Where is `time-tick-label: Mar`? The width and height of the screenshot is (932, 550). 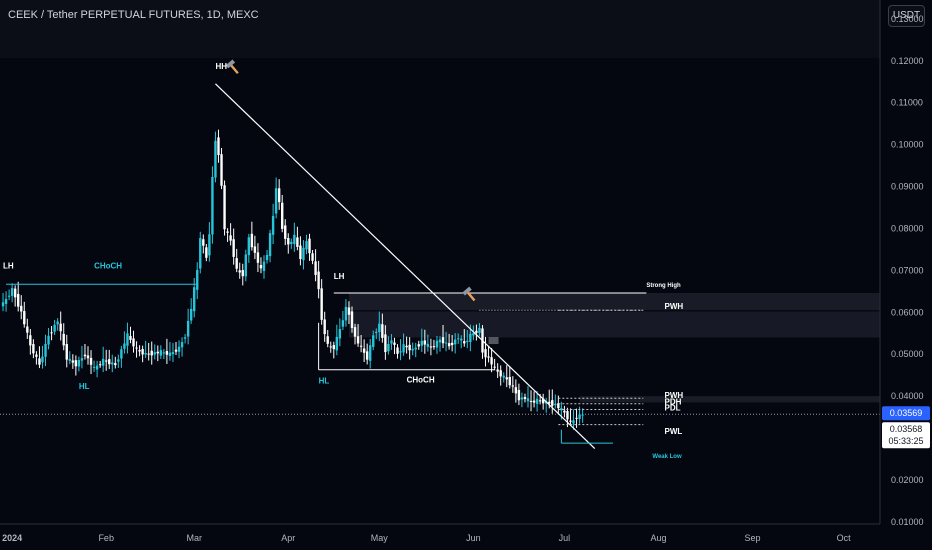 time-tick-label: Mar is located at coordinates (194, 538).